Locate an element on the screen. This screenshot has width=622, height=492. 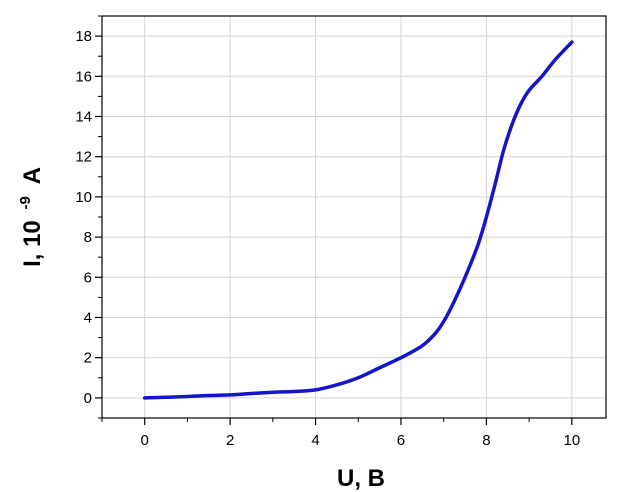
y-tick-label: 0 is located at coordinates (88, 398).